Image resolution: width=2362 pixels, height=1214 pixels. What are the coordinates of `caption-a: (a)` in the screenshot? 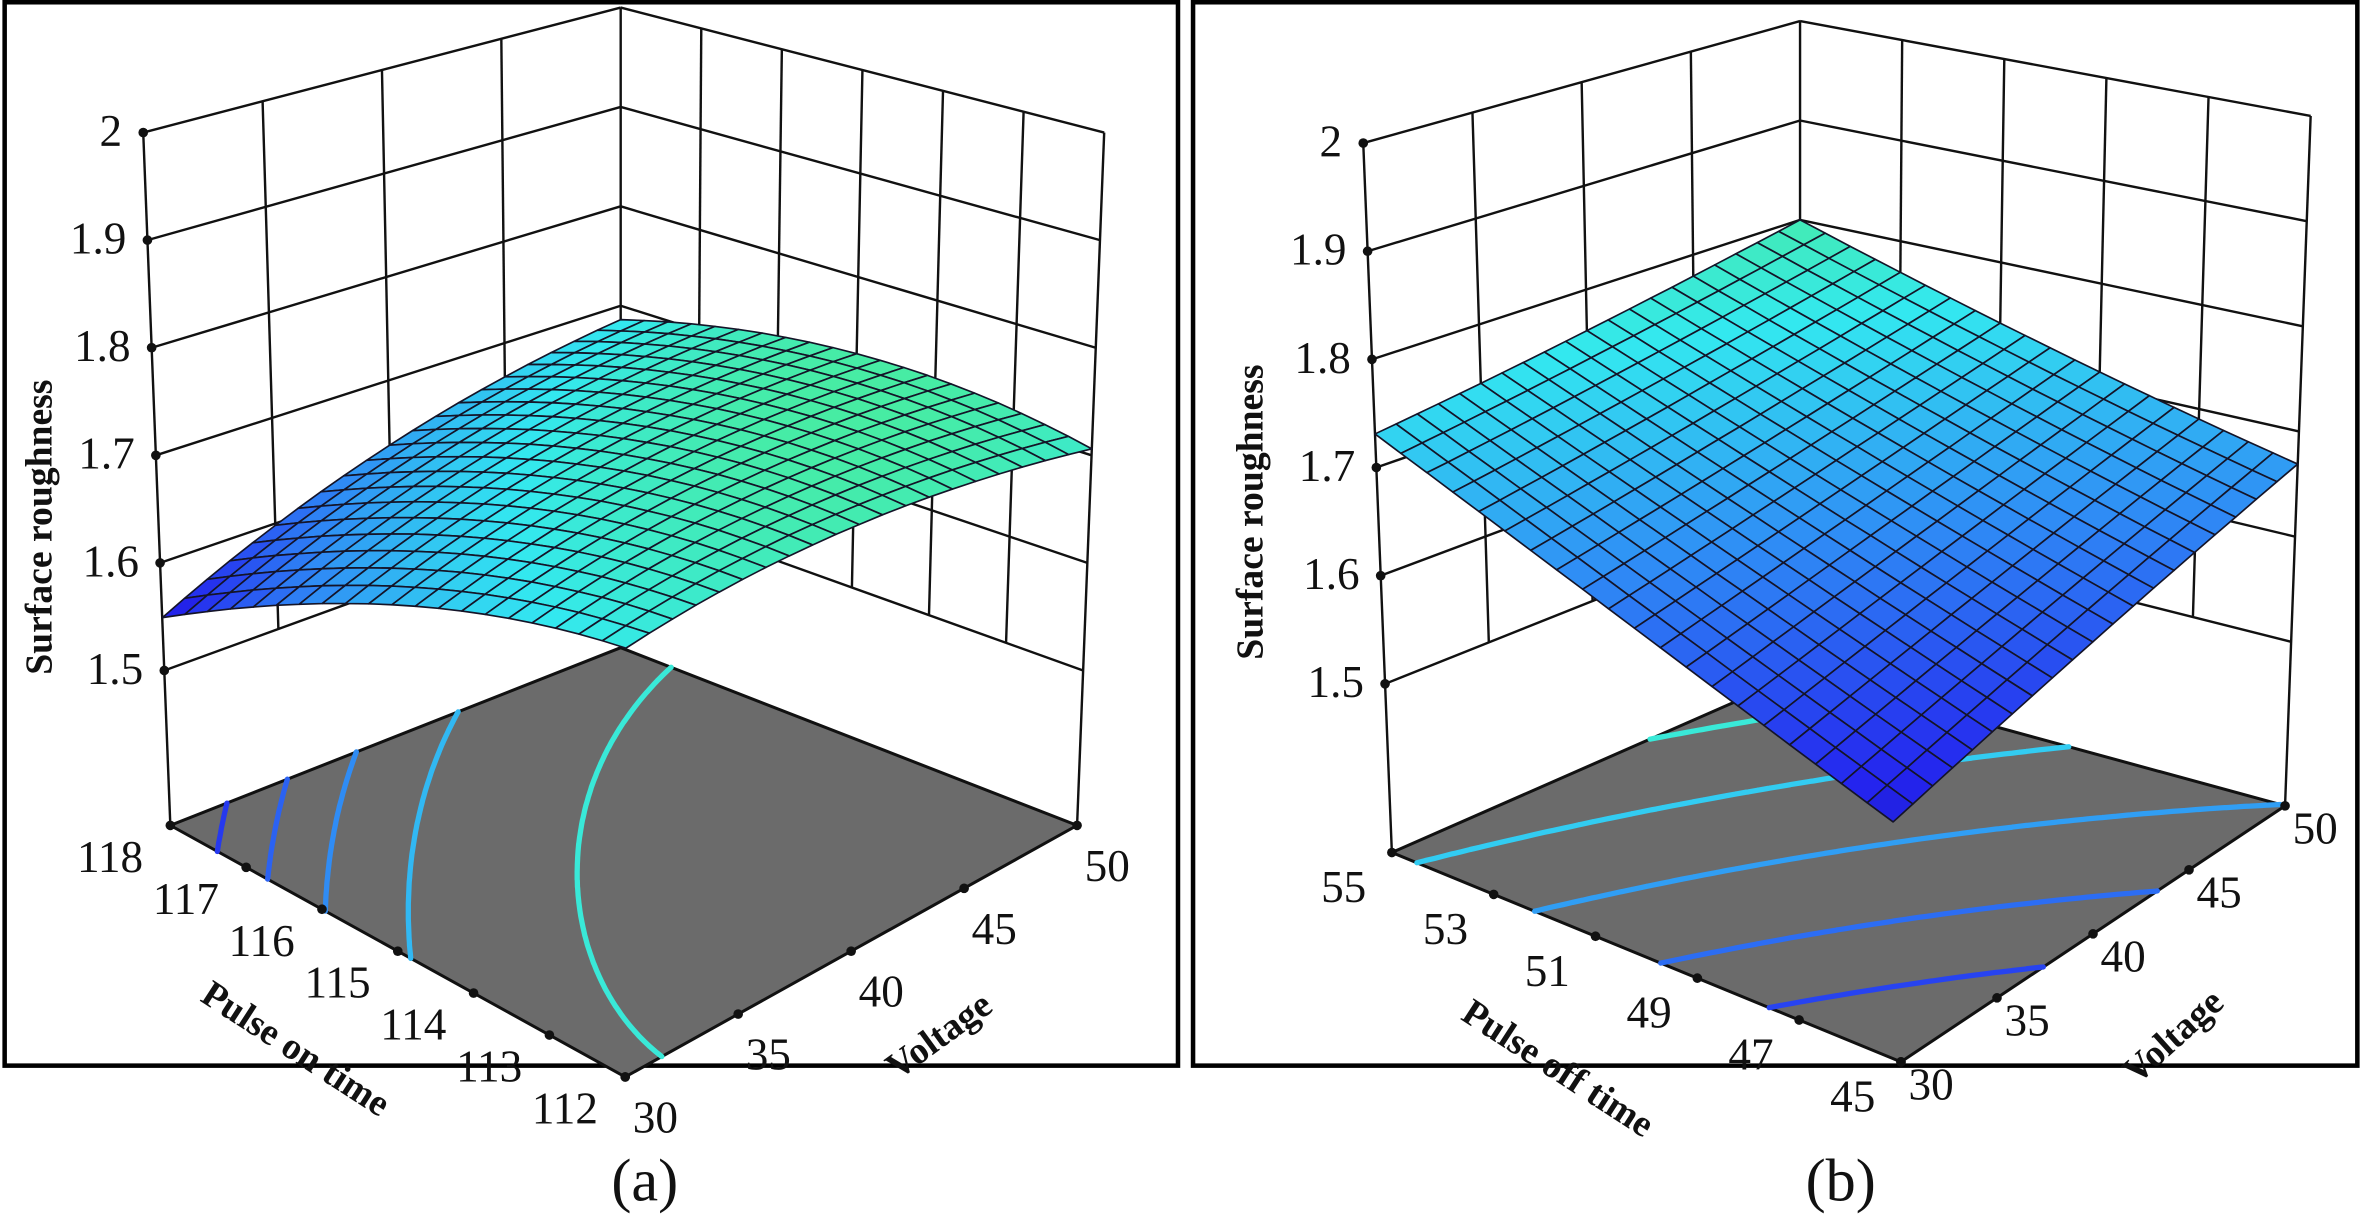 It's located at (644, 1180).